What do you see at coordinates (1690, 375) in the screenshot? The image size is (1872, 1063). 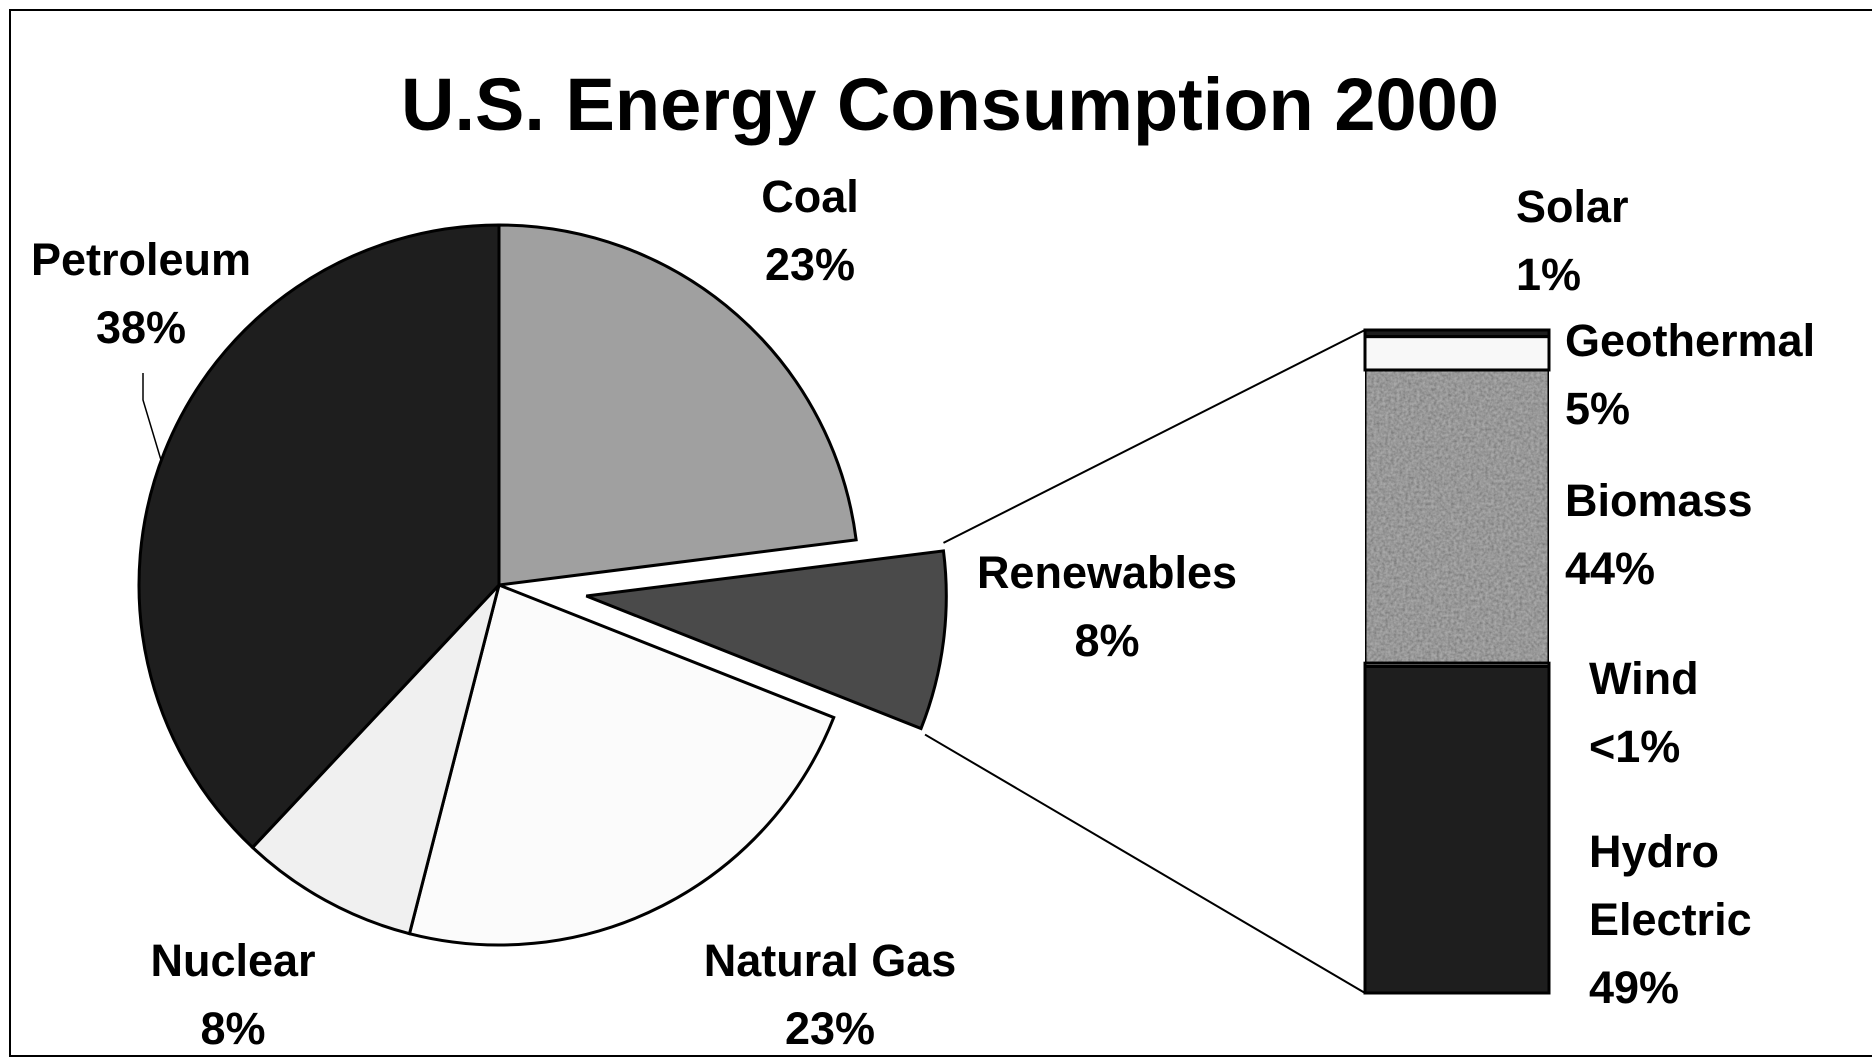 I see `data-label: Geothermal 5%` at bounding box center [1690, 375].